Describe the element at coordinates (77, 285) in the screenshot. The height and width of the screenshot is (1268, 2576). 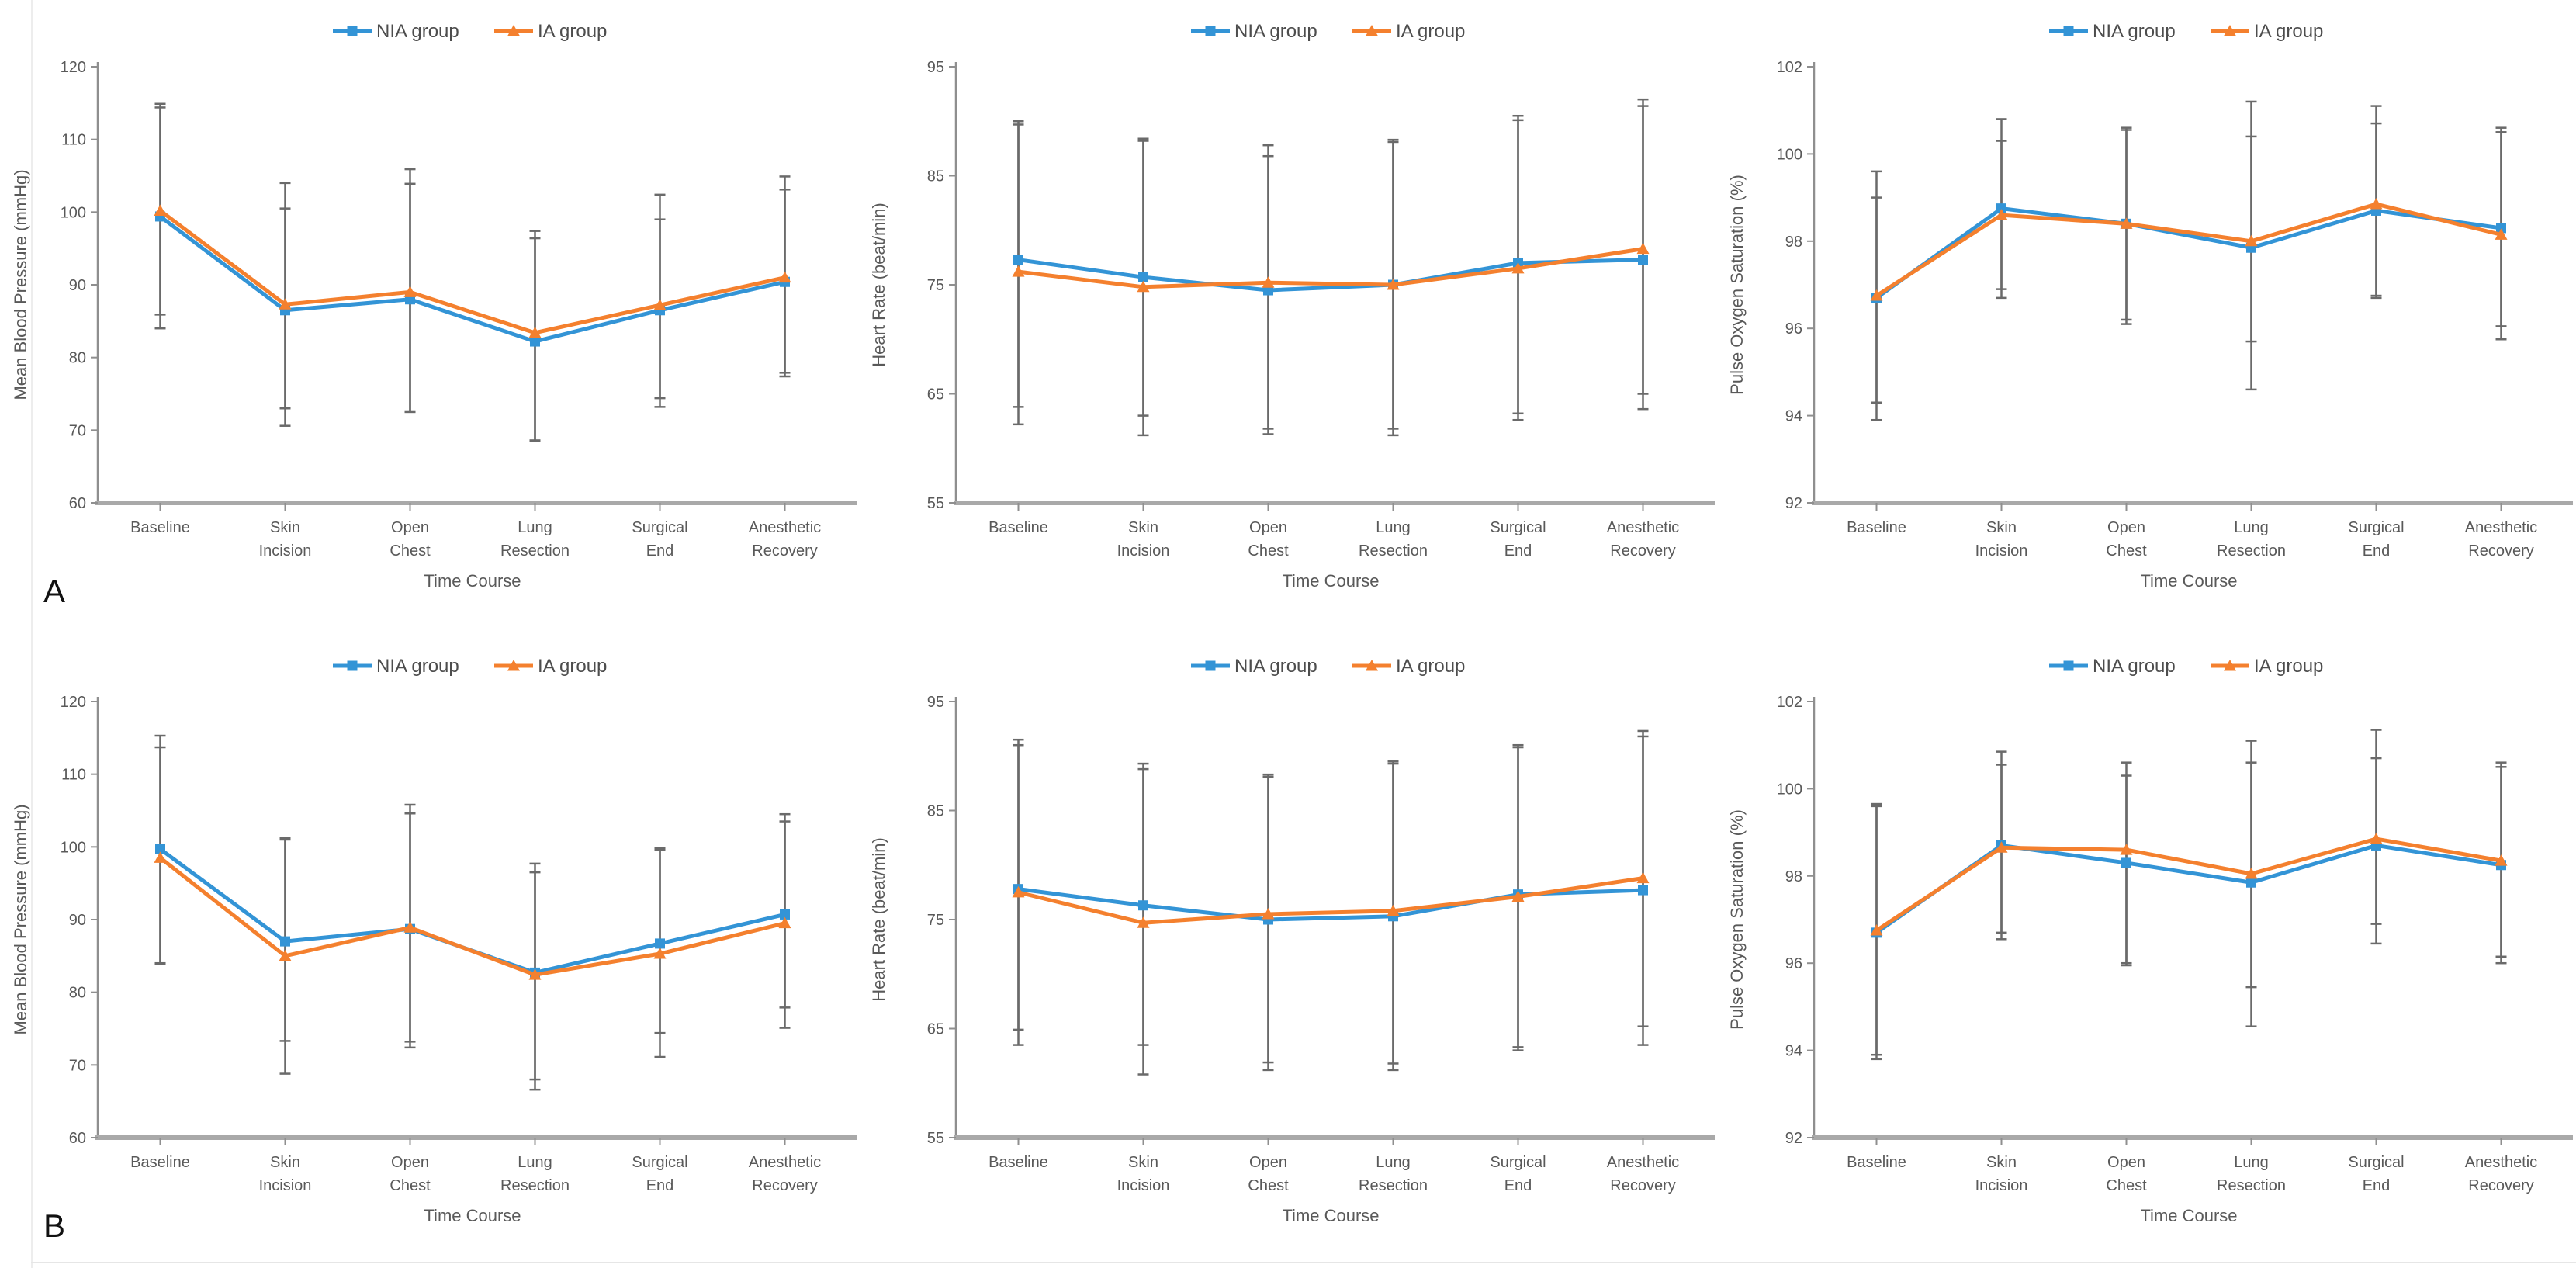
I see `y-tick-label: 90` at that location.